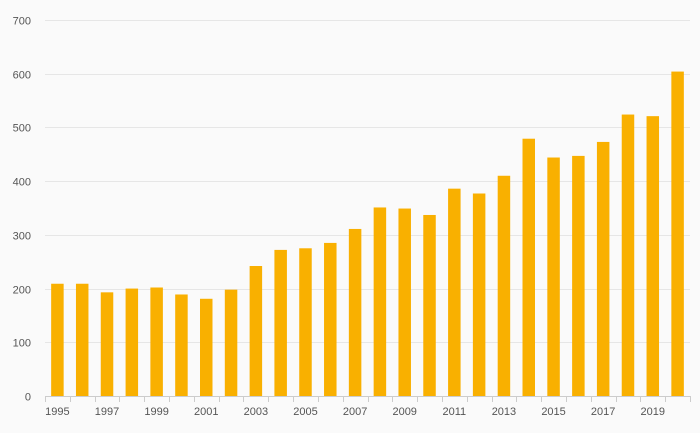 The height and width of the screenshot is (433, 700). I want to click on x-tick-label: 2019, so click(653, 412).